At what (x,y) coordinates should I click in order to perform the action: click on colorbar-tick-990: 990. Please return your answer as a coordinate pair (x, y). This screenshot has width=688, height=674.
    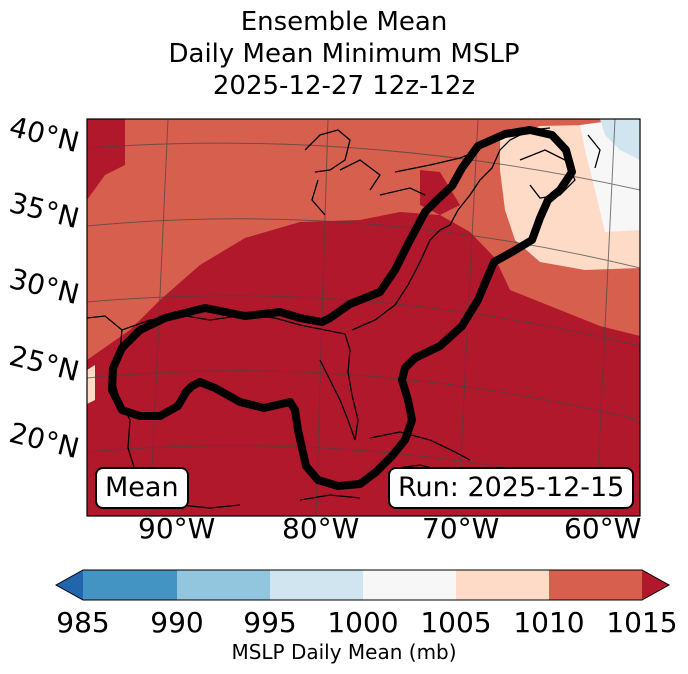
    Looking at the image, I should click on (177, 622).